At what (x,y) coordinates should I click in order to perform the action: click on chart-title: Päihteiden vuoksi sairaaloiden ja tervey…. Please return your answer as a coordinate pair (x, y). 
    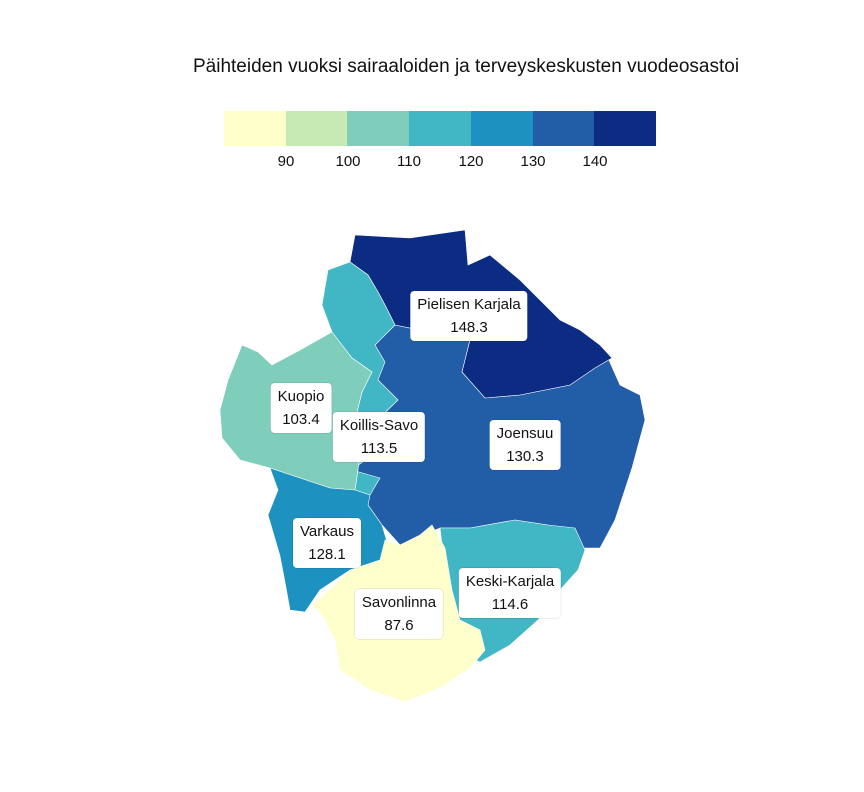
    Looking at the image, I should click on (466, 66).